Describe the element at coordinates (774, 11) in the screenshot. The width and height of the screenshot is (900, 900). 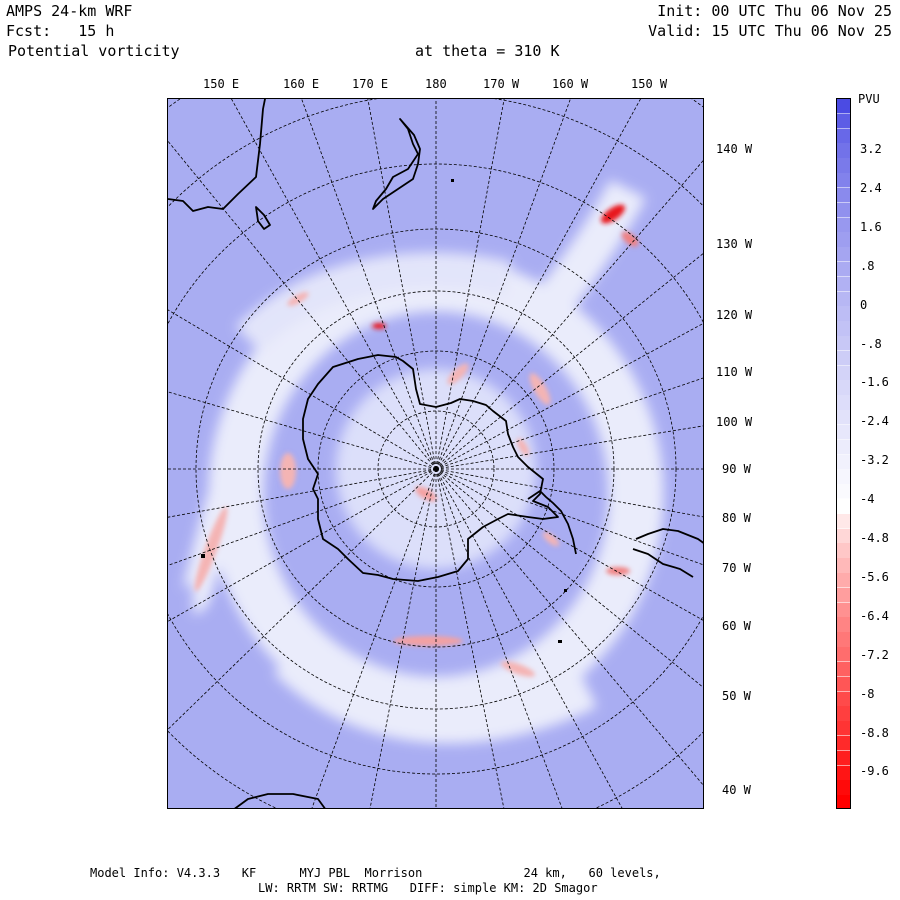
I see `init-time: Init: 00 UTC Thu 06 Nov 25` at that location.